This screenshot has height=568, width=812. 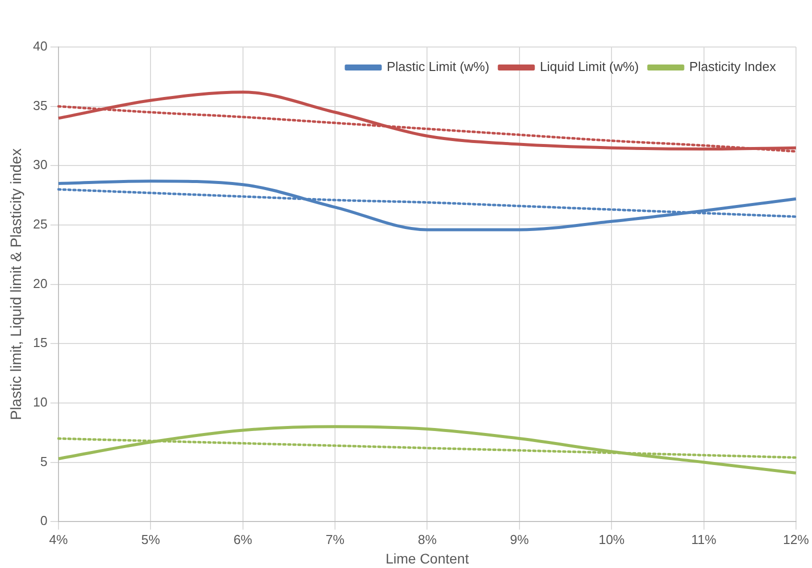 What do you see at coordinates (40, 283) in the screenshot?
I see `y-tick-label: 20` at bounding box center [40, 283].